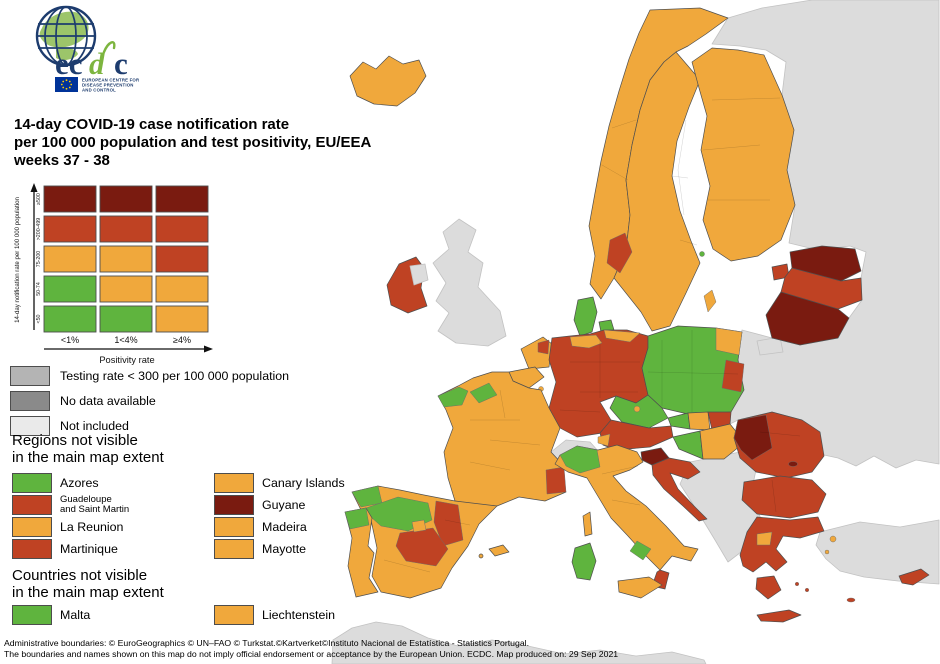  I want to click on map-region-normandy, so click(483, 393).